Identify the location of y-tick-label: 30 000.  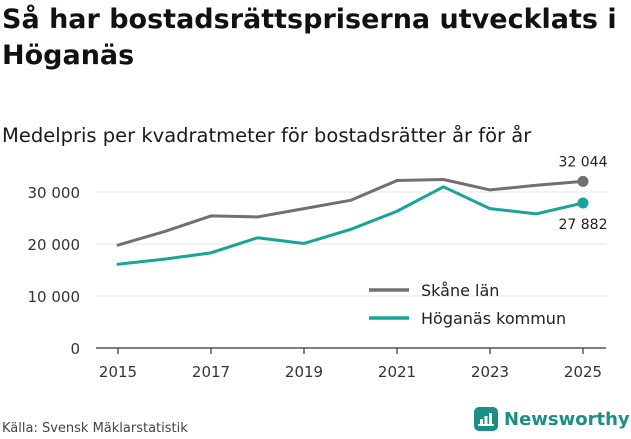
(54, 193).